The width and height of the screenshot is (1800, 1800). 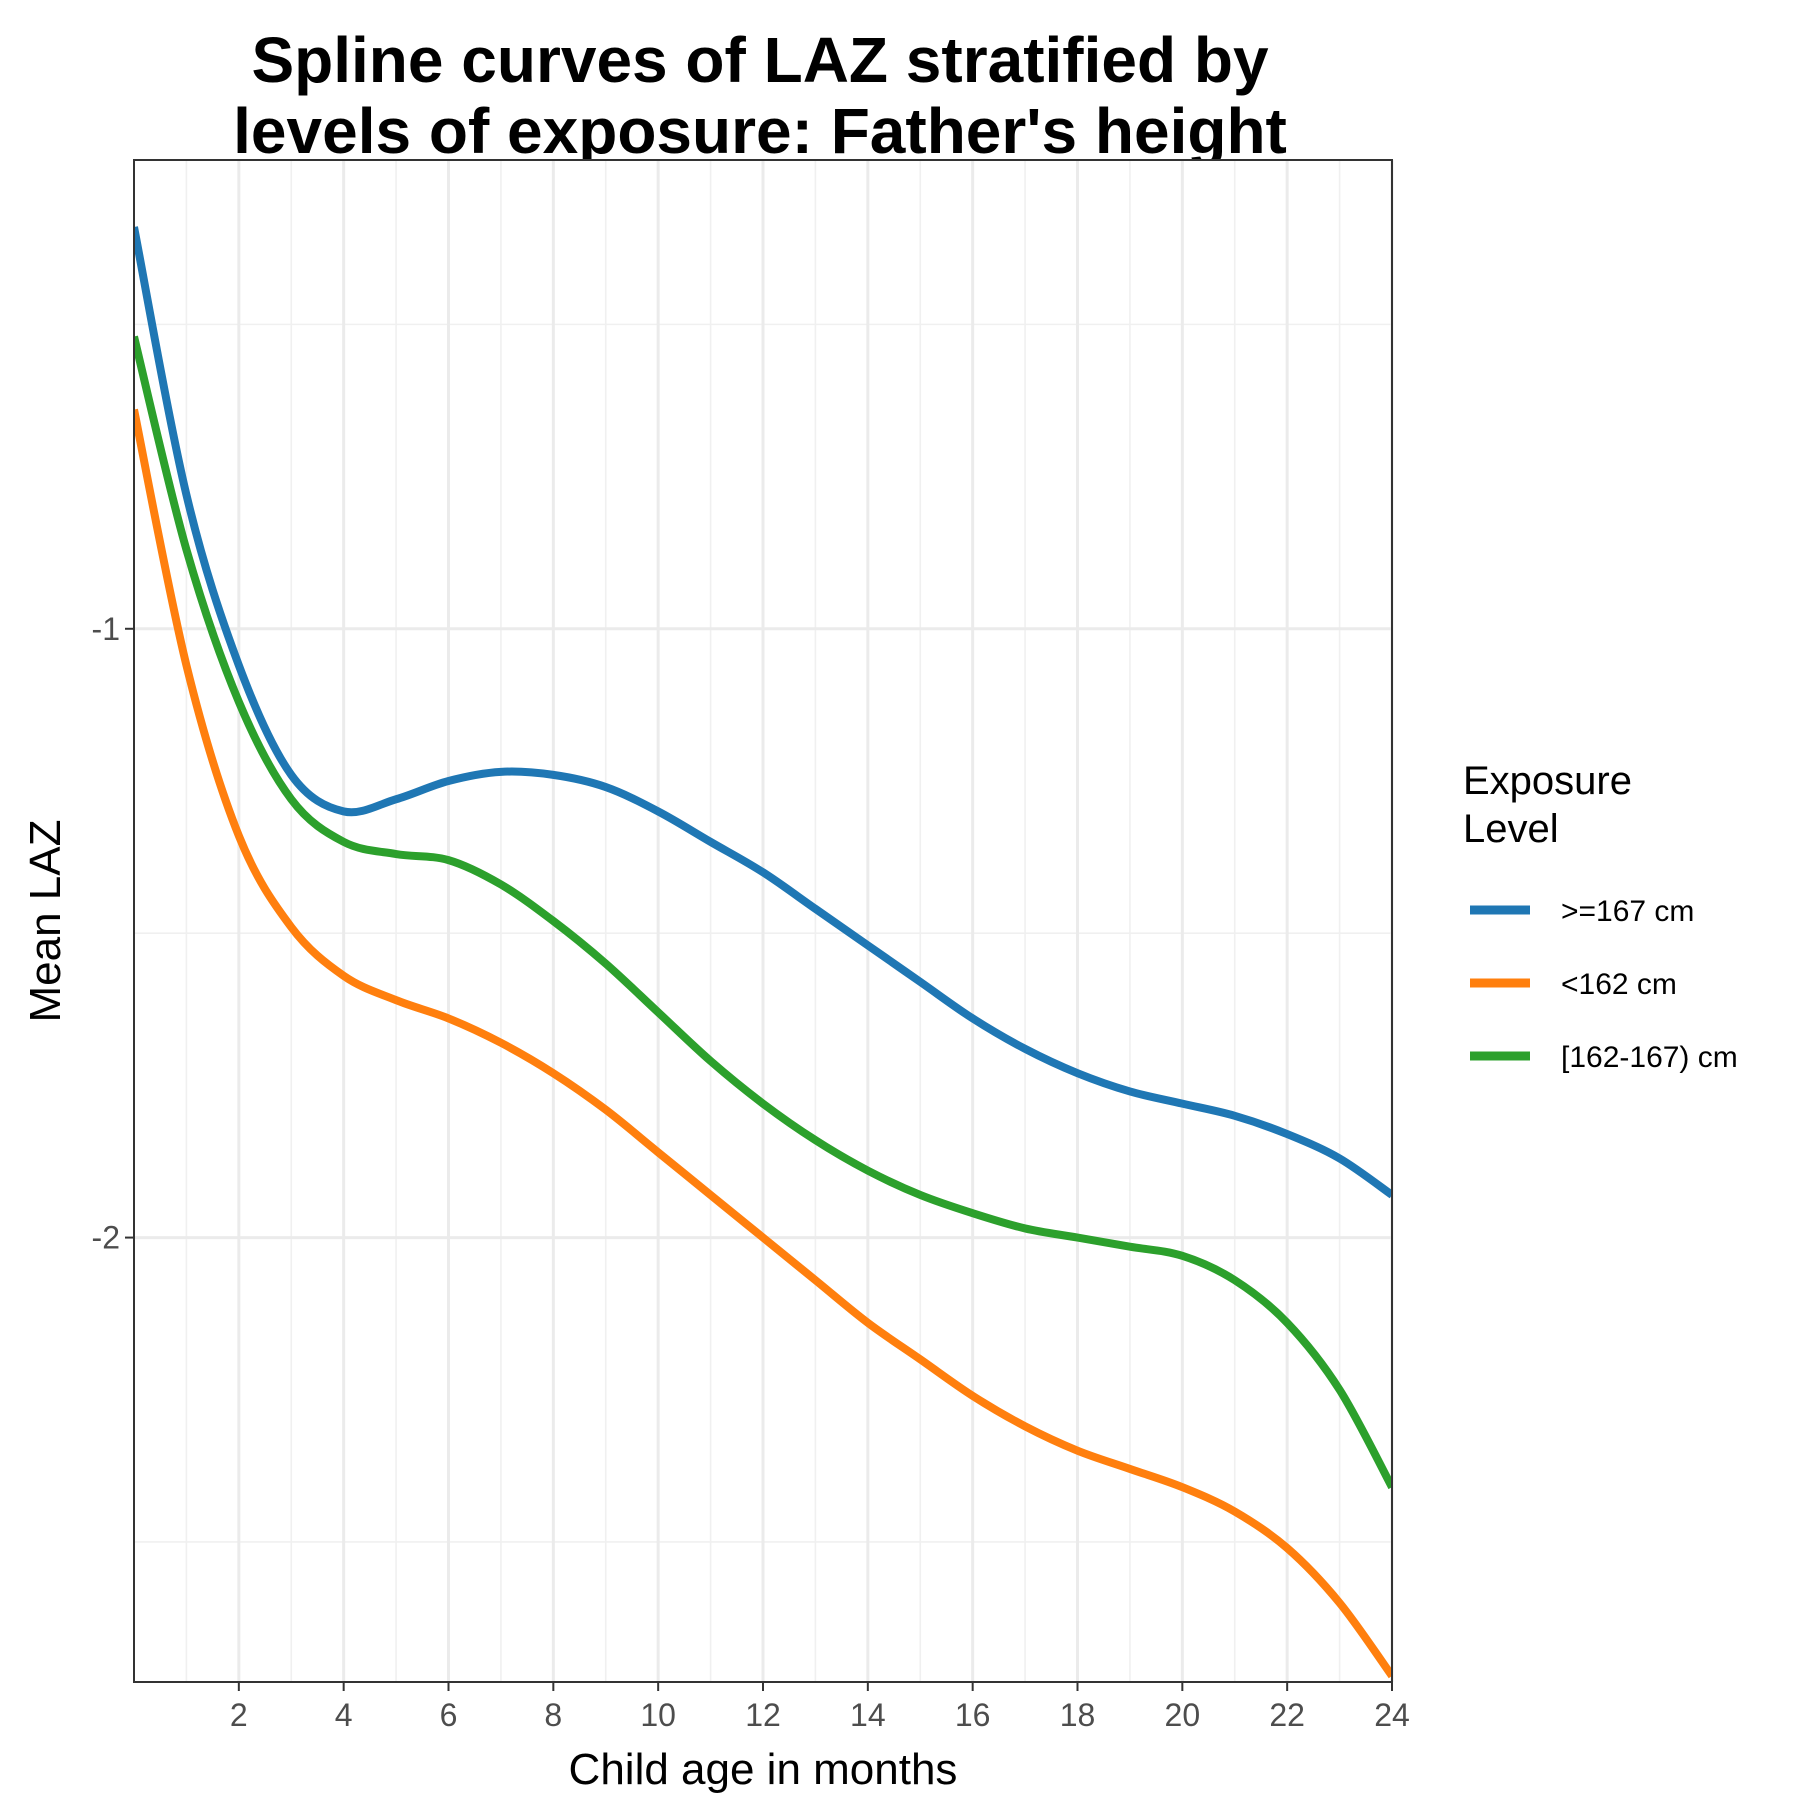 What do you see at coordinates (1627, 911) in the screenshot?
I see `legend-label: >=167 cm` at bounding box center [1627, 911].